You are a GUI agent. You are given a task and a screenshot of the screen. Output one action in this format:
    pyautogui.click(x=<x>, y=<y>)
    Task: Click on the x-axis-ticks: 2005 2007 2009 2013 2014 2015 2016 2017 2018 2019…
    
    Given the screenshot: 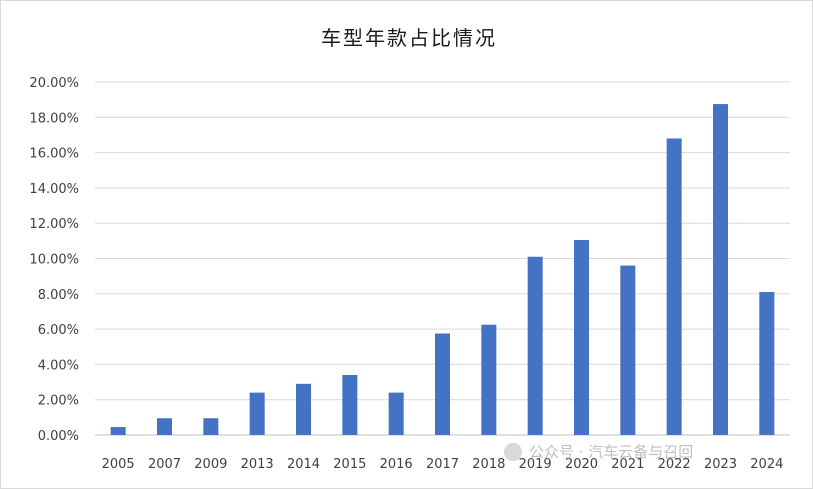 What is the action you would take?
    pyautogui.click(x=443, y=464)
    